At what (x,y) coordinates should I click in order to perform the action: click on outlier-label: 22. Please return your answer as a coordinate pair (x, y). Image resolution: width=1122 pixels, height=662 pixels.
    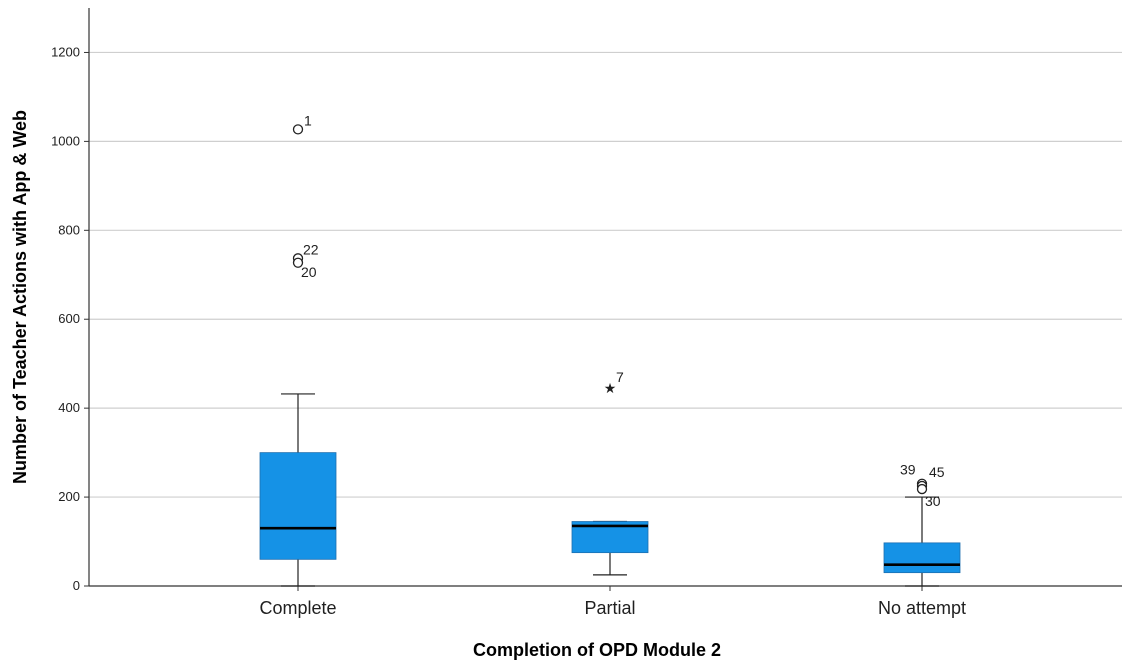
    Looking at the image, I should click on (311, 249).